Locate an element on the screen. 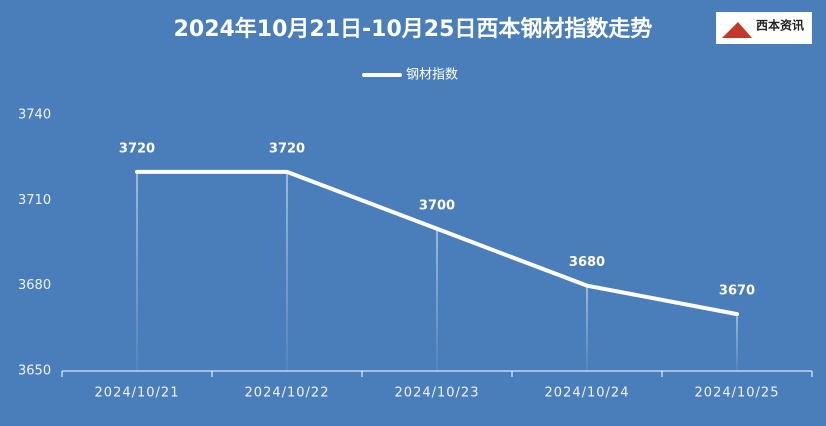  x-tick-label: 2024/10/22 is located at coordinates (287, 393).